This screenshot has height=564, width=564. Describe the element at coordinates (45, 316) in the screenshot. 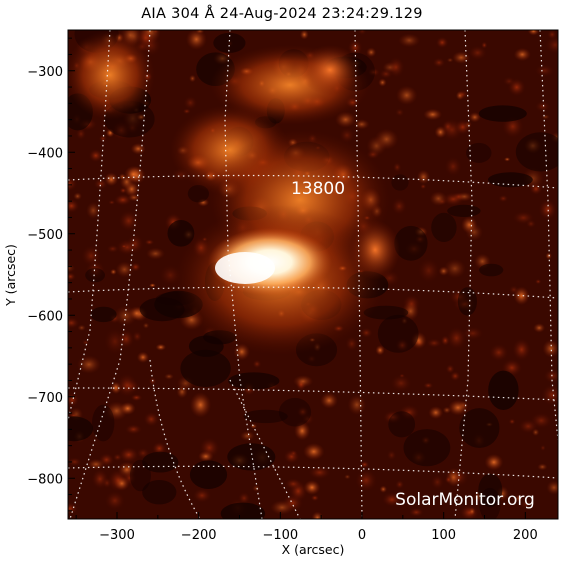

I see `y-tick-label: −600` at that location.